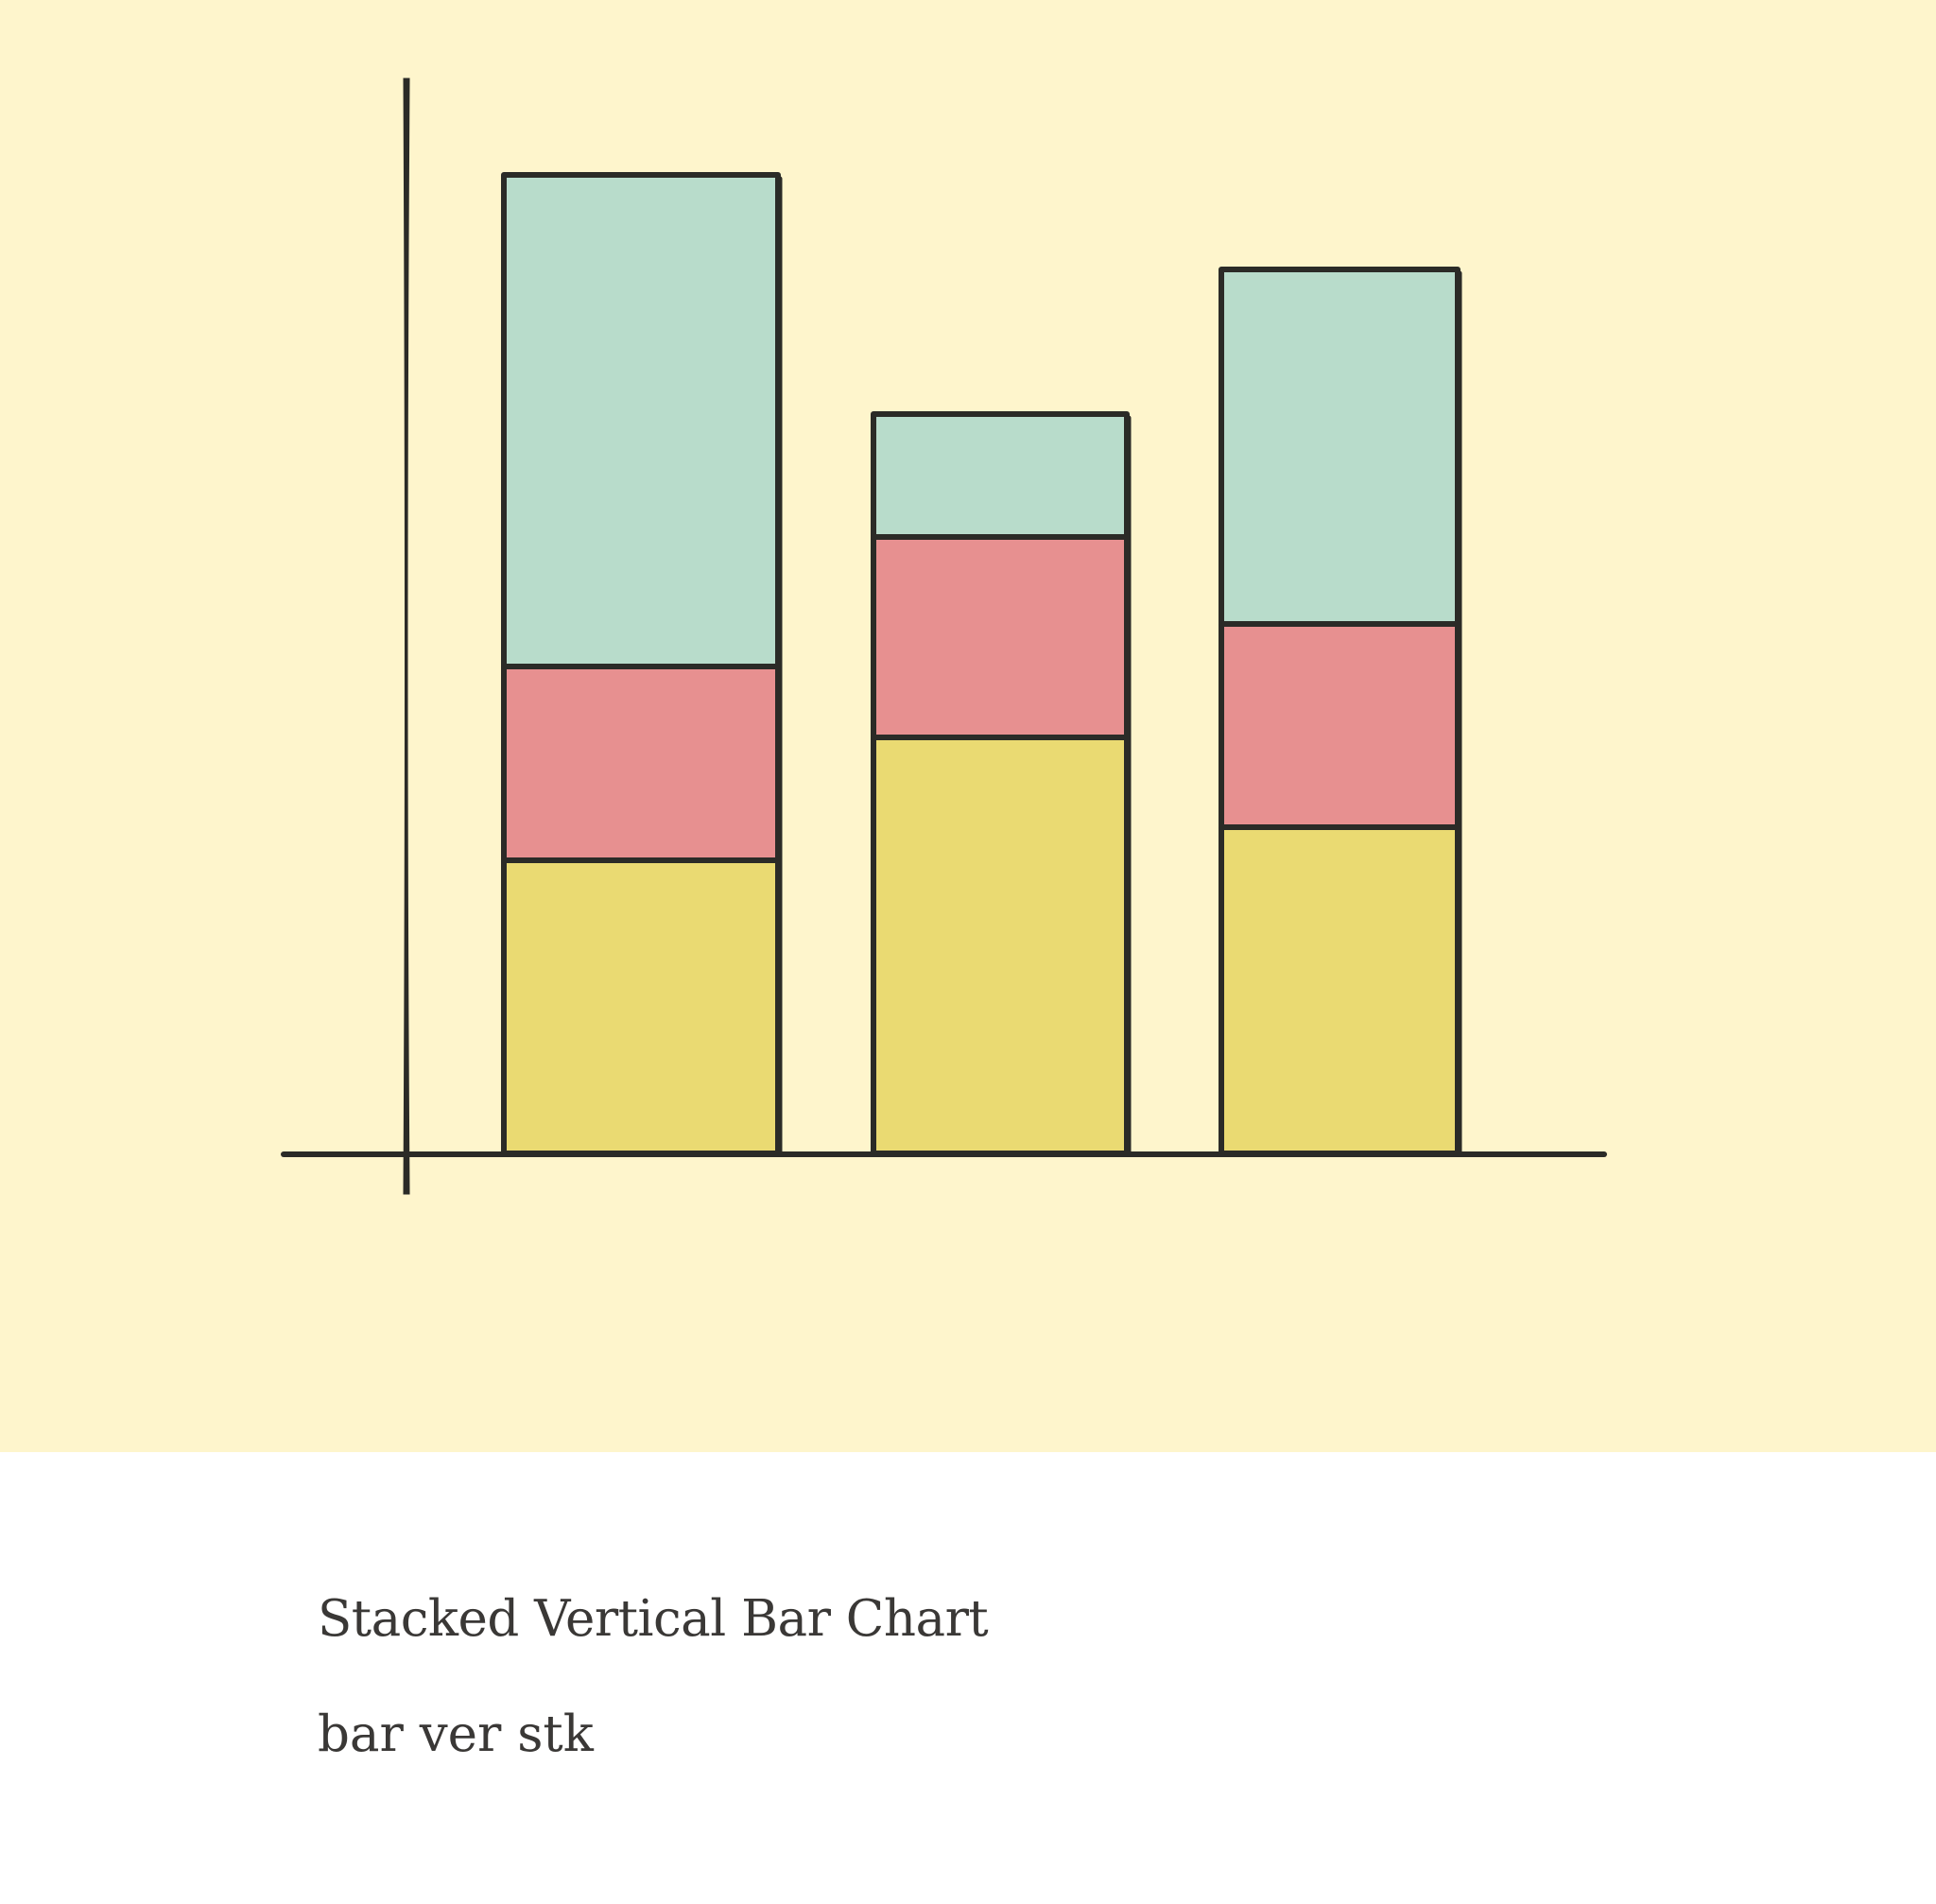  I want to click on y-axis-line, so click(407, 637).